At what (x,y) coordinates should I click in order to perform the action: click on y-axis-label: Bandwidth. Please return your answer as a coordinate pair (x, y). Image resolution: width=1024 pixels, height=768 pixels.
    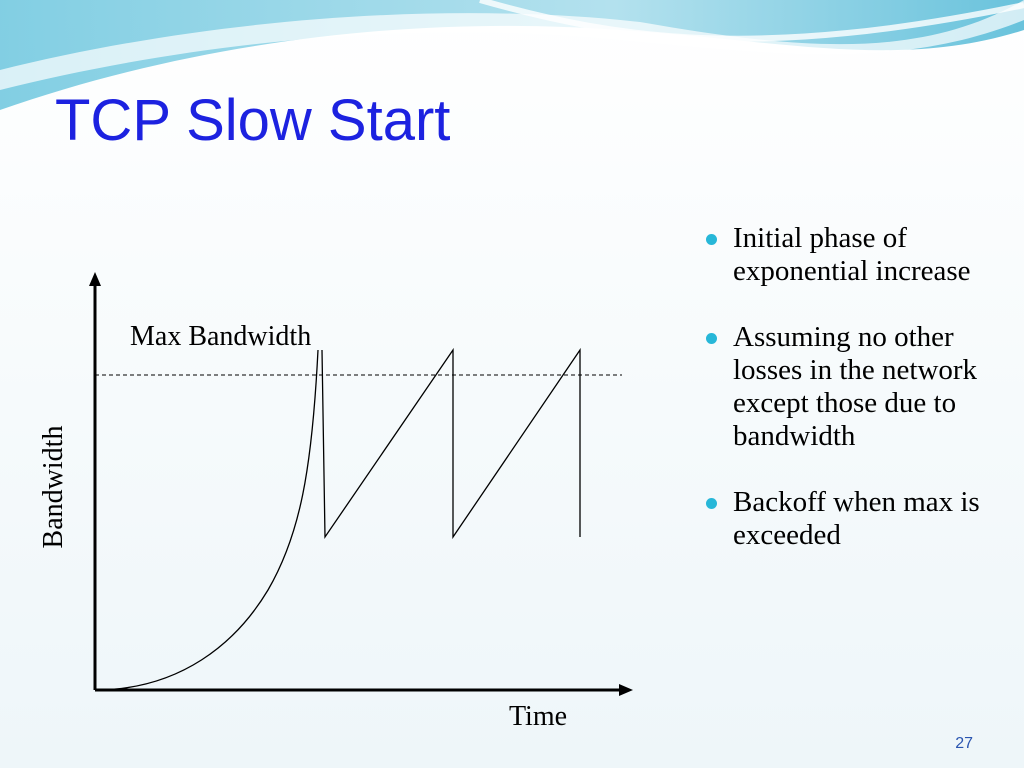
    Looking at the image, I should click on (53, 487).